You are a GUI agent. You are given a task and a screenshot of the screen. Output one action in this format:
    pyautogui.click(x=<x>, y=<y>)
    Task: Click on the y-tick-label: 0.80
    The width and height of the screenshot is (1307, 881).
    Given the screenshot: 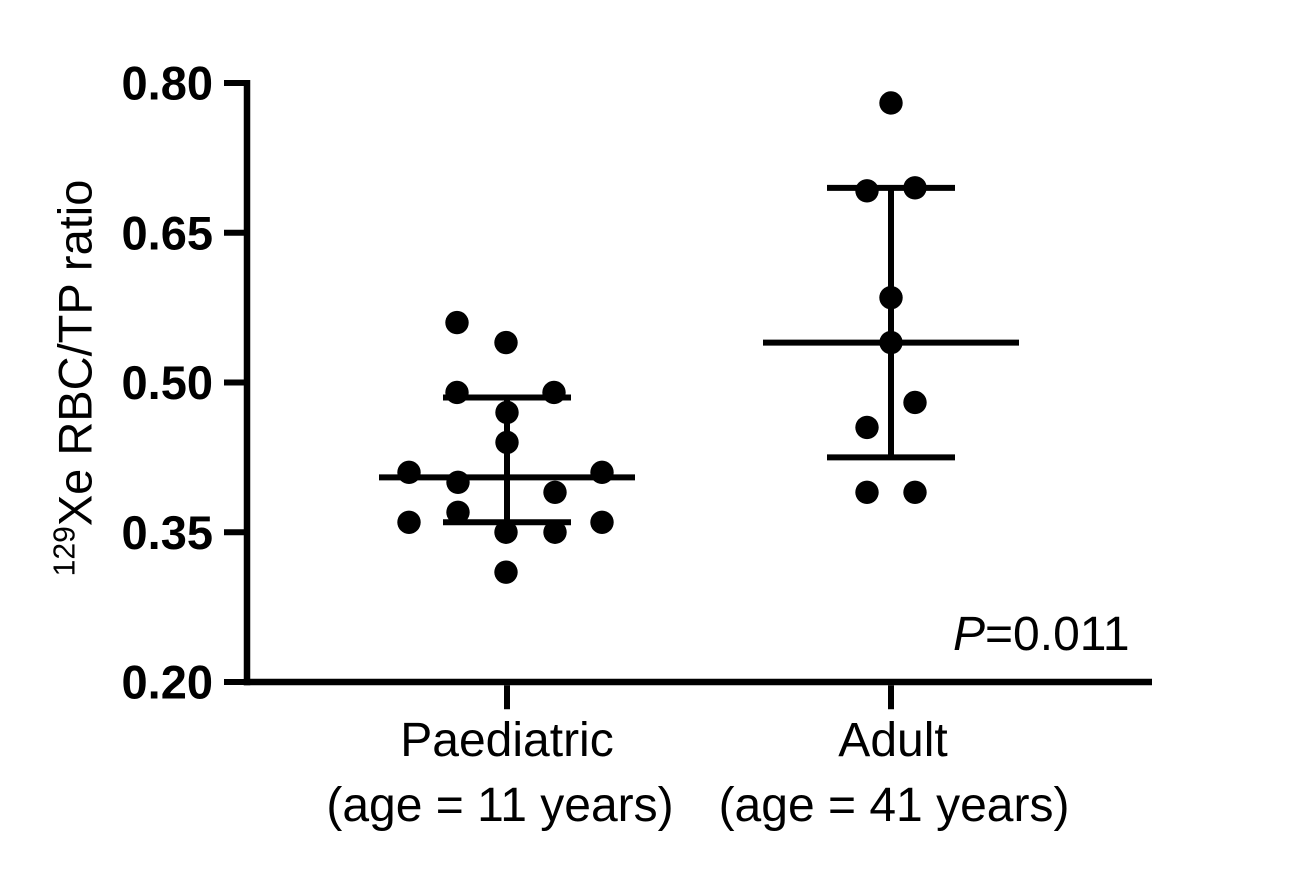 What is the action you would take?
    pyautogui.click(x=167, y=83)
    